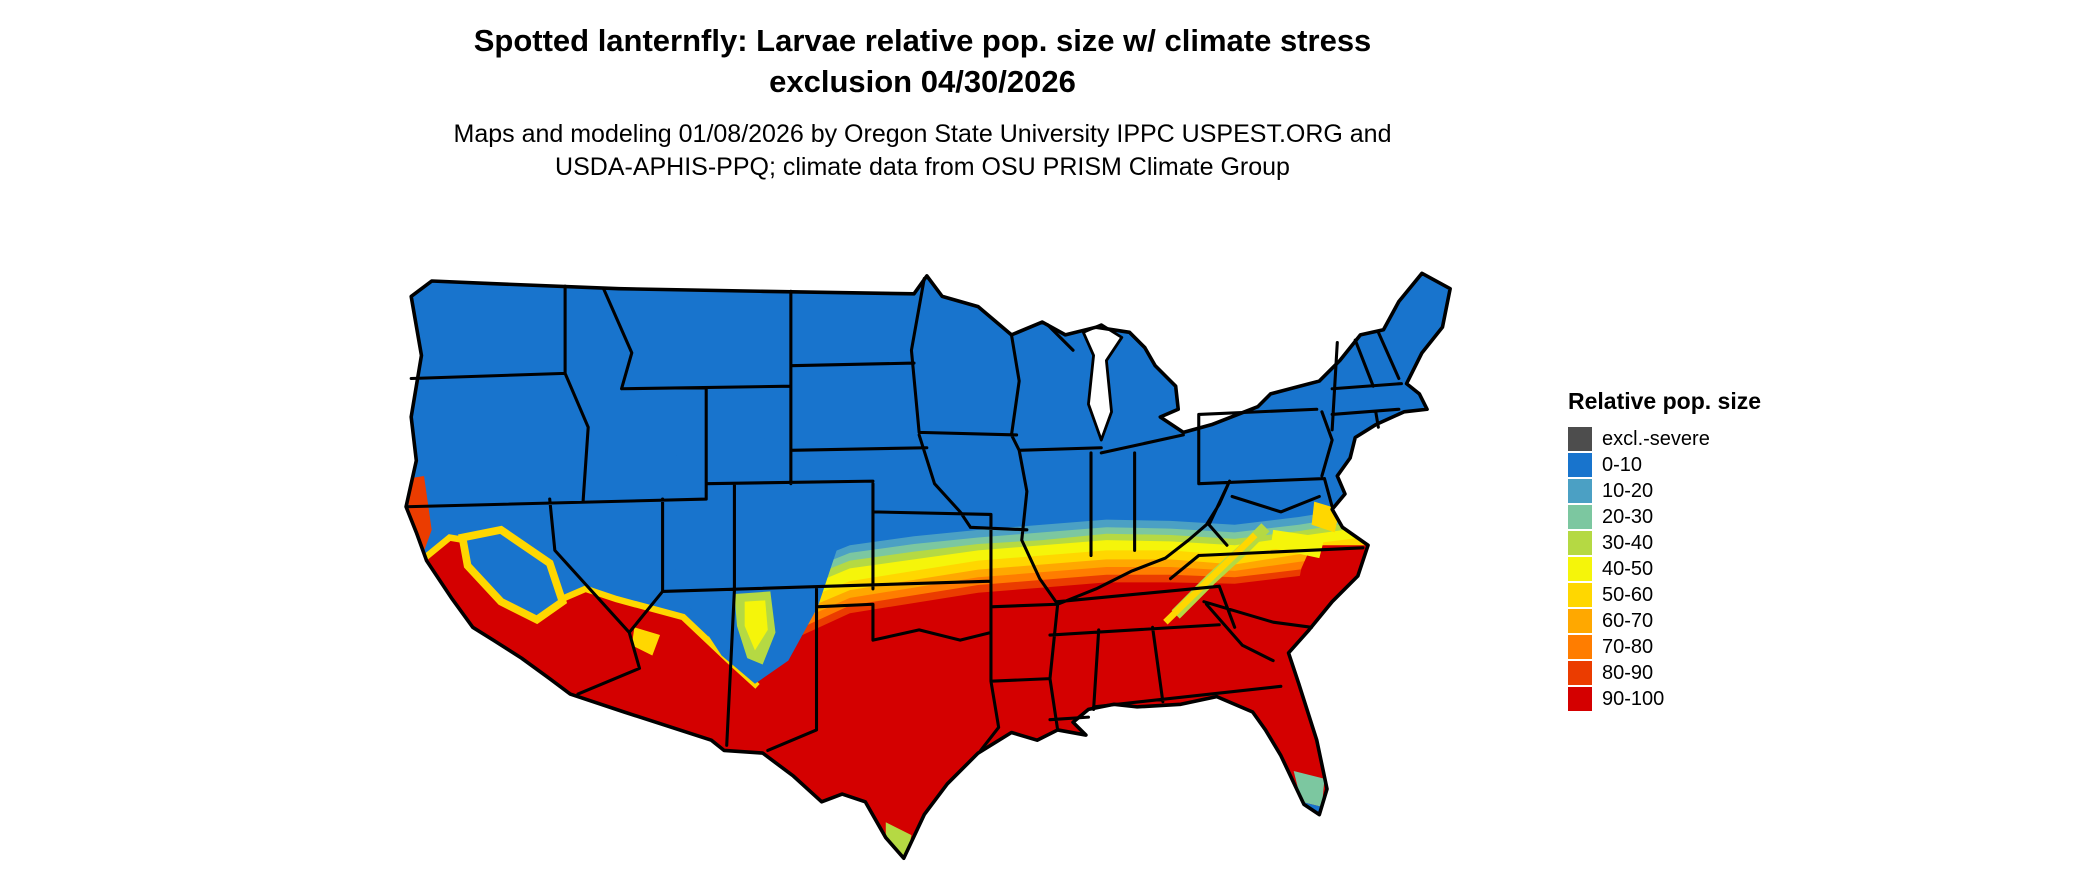  Describe the element at coordinates (1656, 439) in the screenshot. I see `legend-label: excl.-severe` at that location.